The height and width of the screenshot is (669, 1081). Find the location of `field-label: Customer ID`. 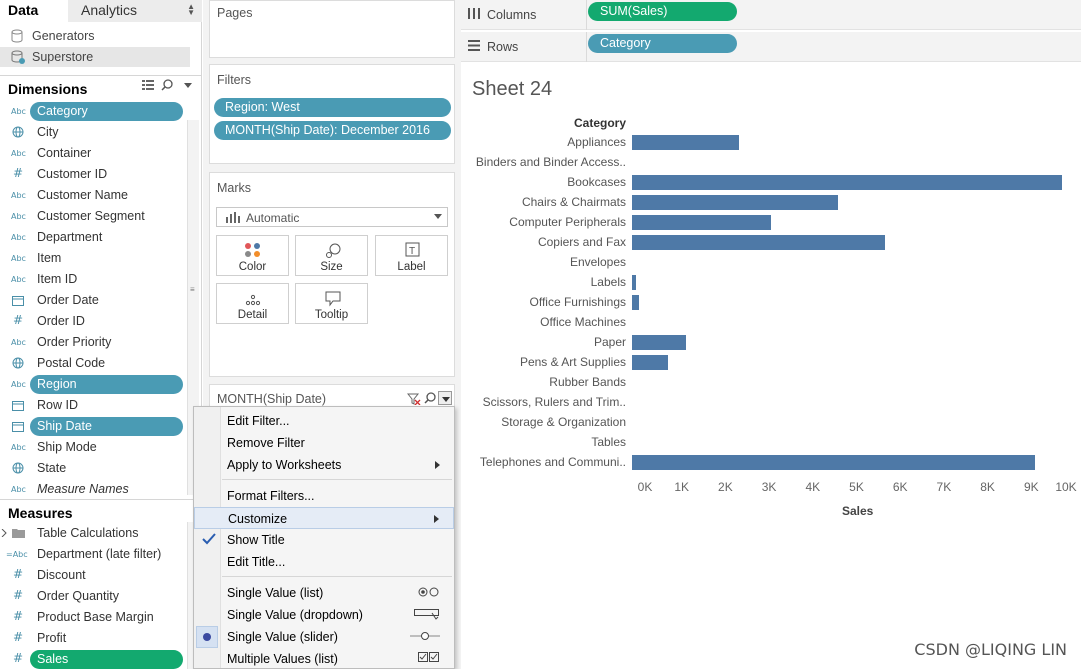

field-label: Customer ID is located at coordinates (72, 174).